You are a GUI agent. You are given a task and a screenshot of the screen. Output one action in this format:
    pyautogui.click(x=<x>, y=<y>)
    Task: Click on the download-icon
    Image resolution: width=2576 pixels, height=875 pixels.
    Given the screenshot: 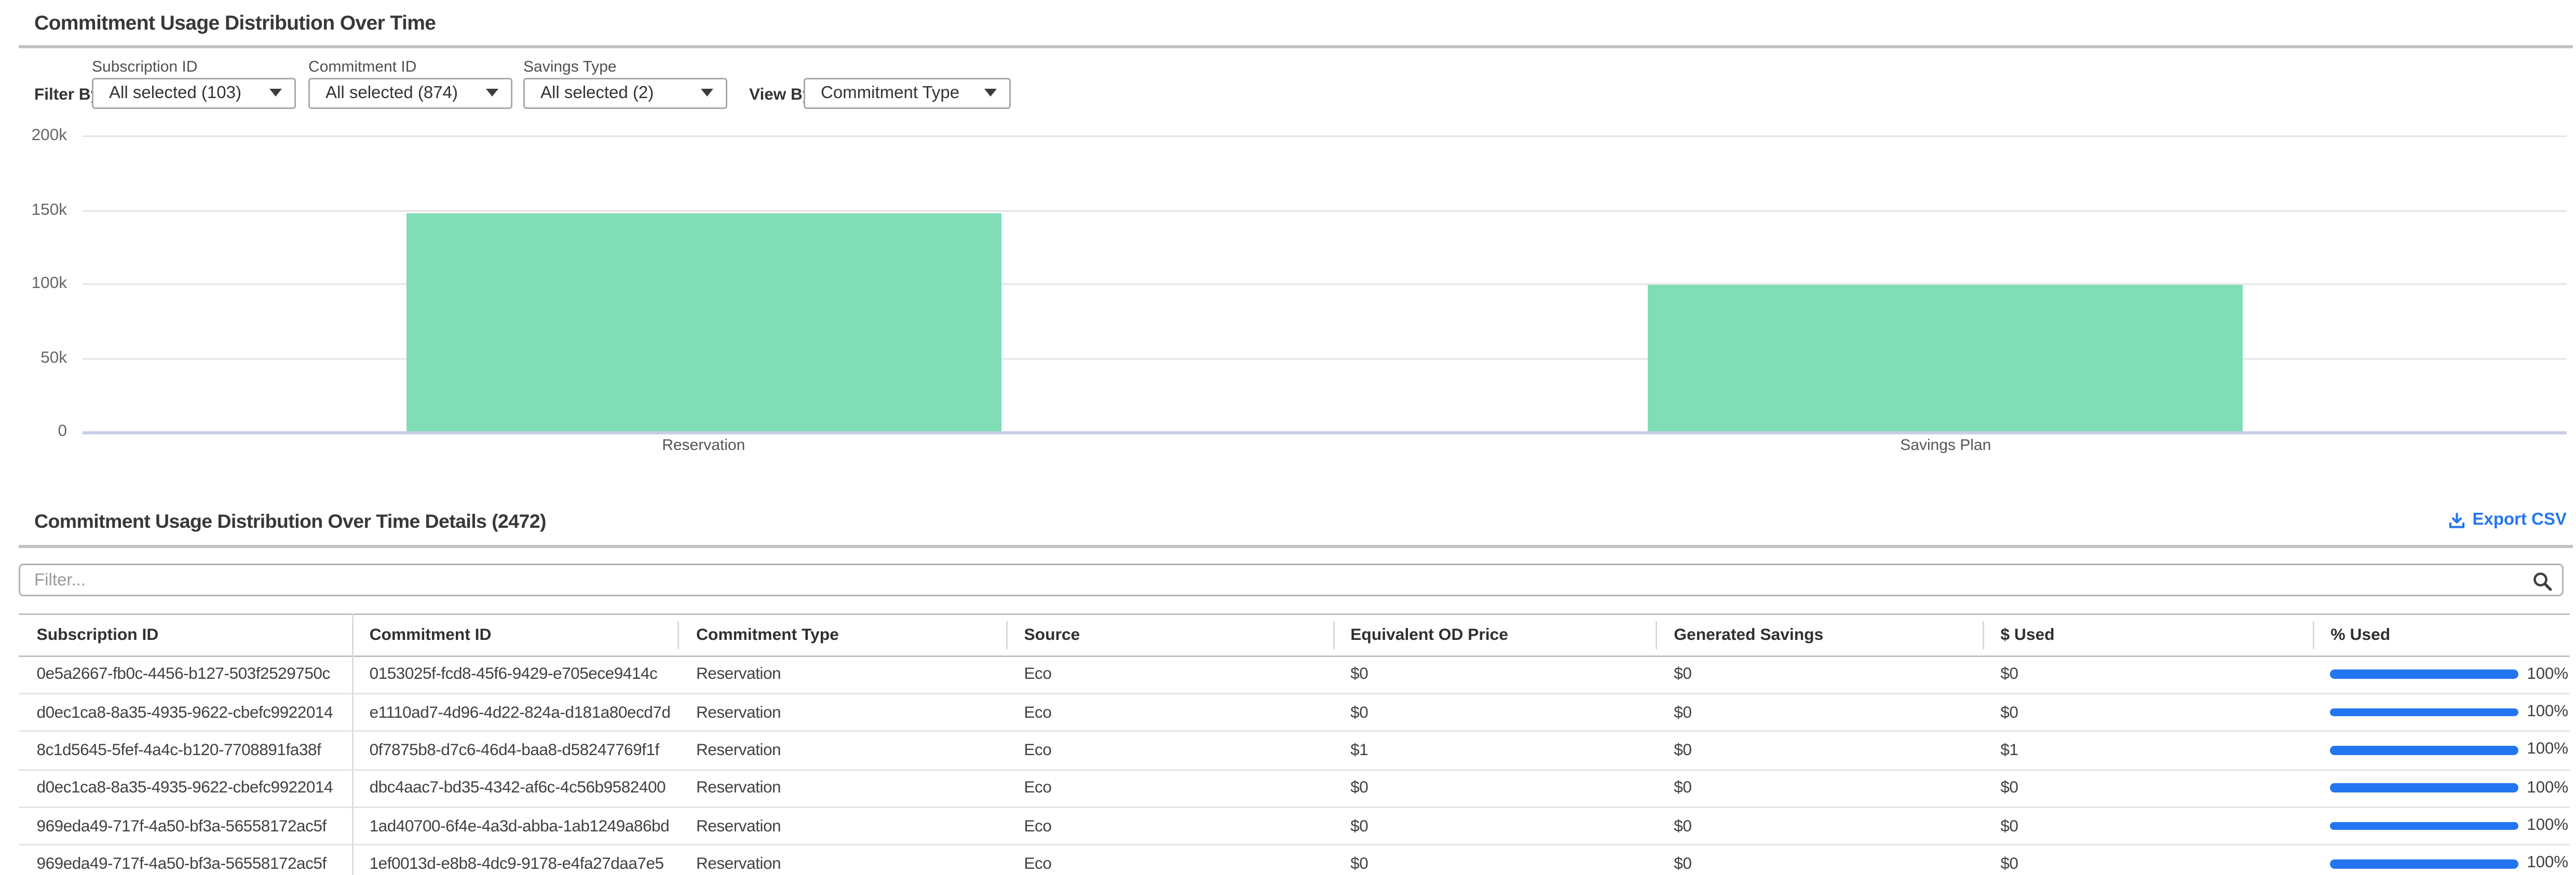 What is the action you would take?
    pyautogui.click(x=2457, y=520)
    